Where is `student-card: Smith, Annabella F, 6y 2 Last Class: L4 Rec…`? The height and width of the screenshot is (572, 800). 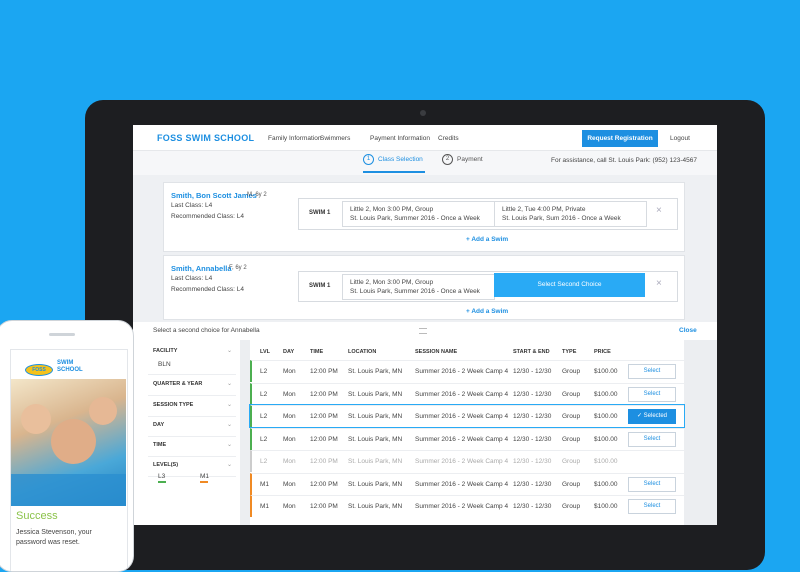
student-card: Smith, Annabella F, 6y 2 Last Class: L4 Rec… is located at coordinates (424, 287).